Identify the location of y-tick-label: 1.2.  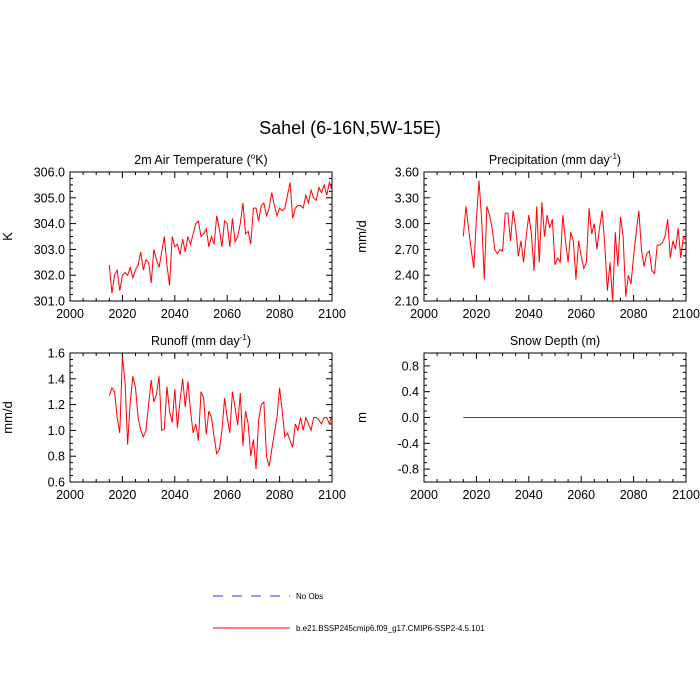
(56, 405).